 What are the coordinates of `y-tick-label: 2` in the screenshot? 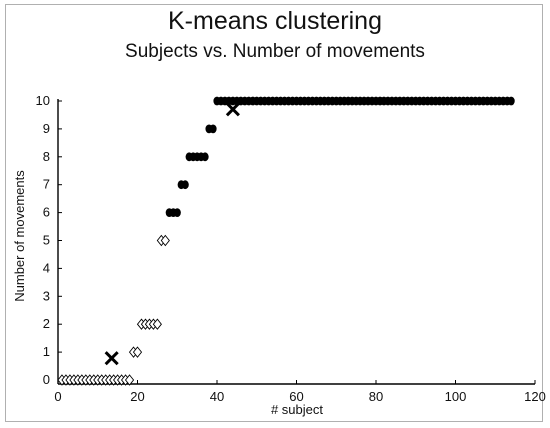 It's located at (46, 323).